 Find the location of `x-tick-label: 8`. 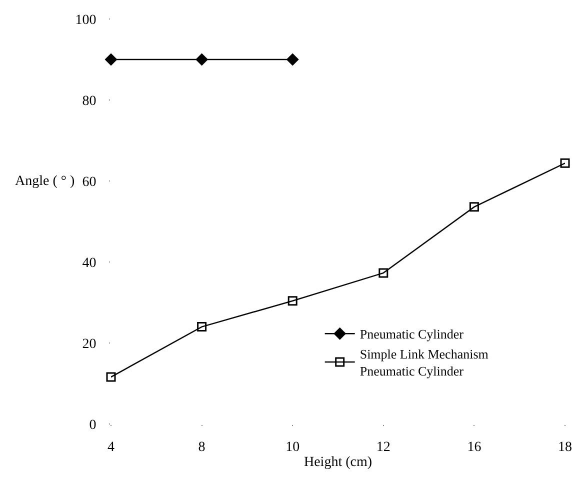

x-tick-label: 8 is located at coordinates (202, 447).